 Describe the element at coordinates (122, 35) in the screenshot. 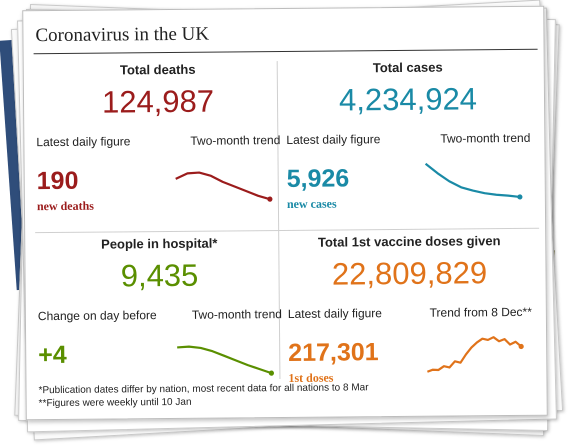

I see `card-title: Coronavirus in the UK` at that location.